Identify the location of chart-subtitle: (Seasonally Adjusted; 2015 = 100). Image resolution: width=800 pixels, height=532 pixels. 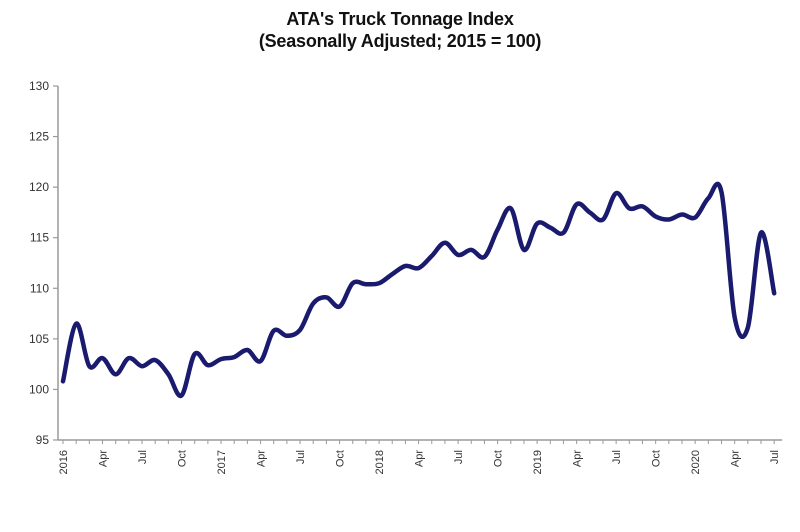
(400, 41).